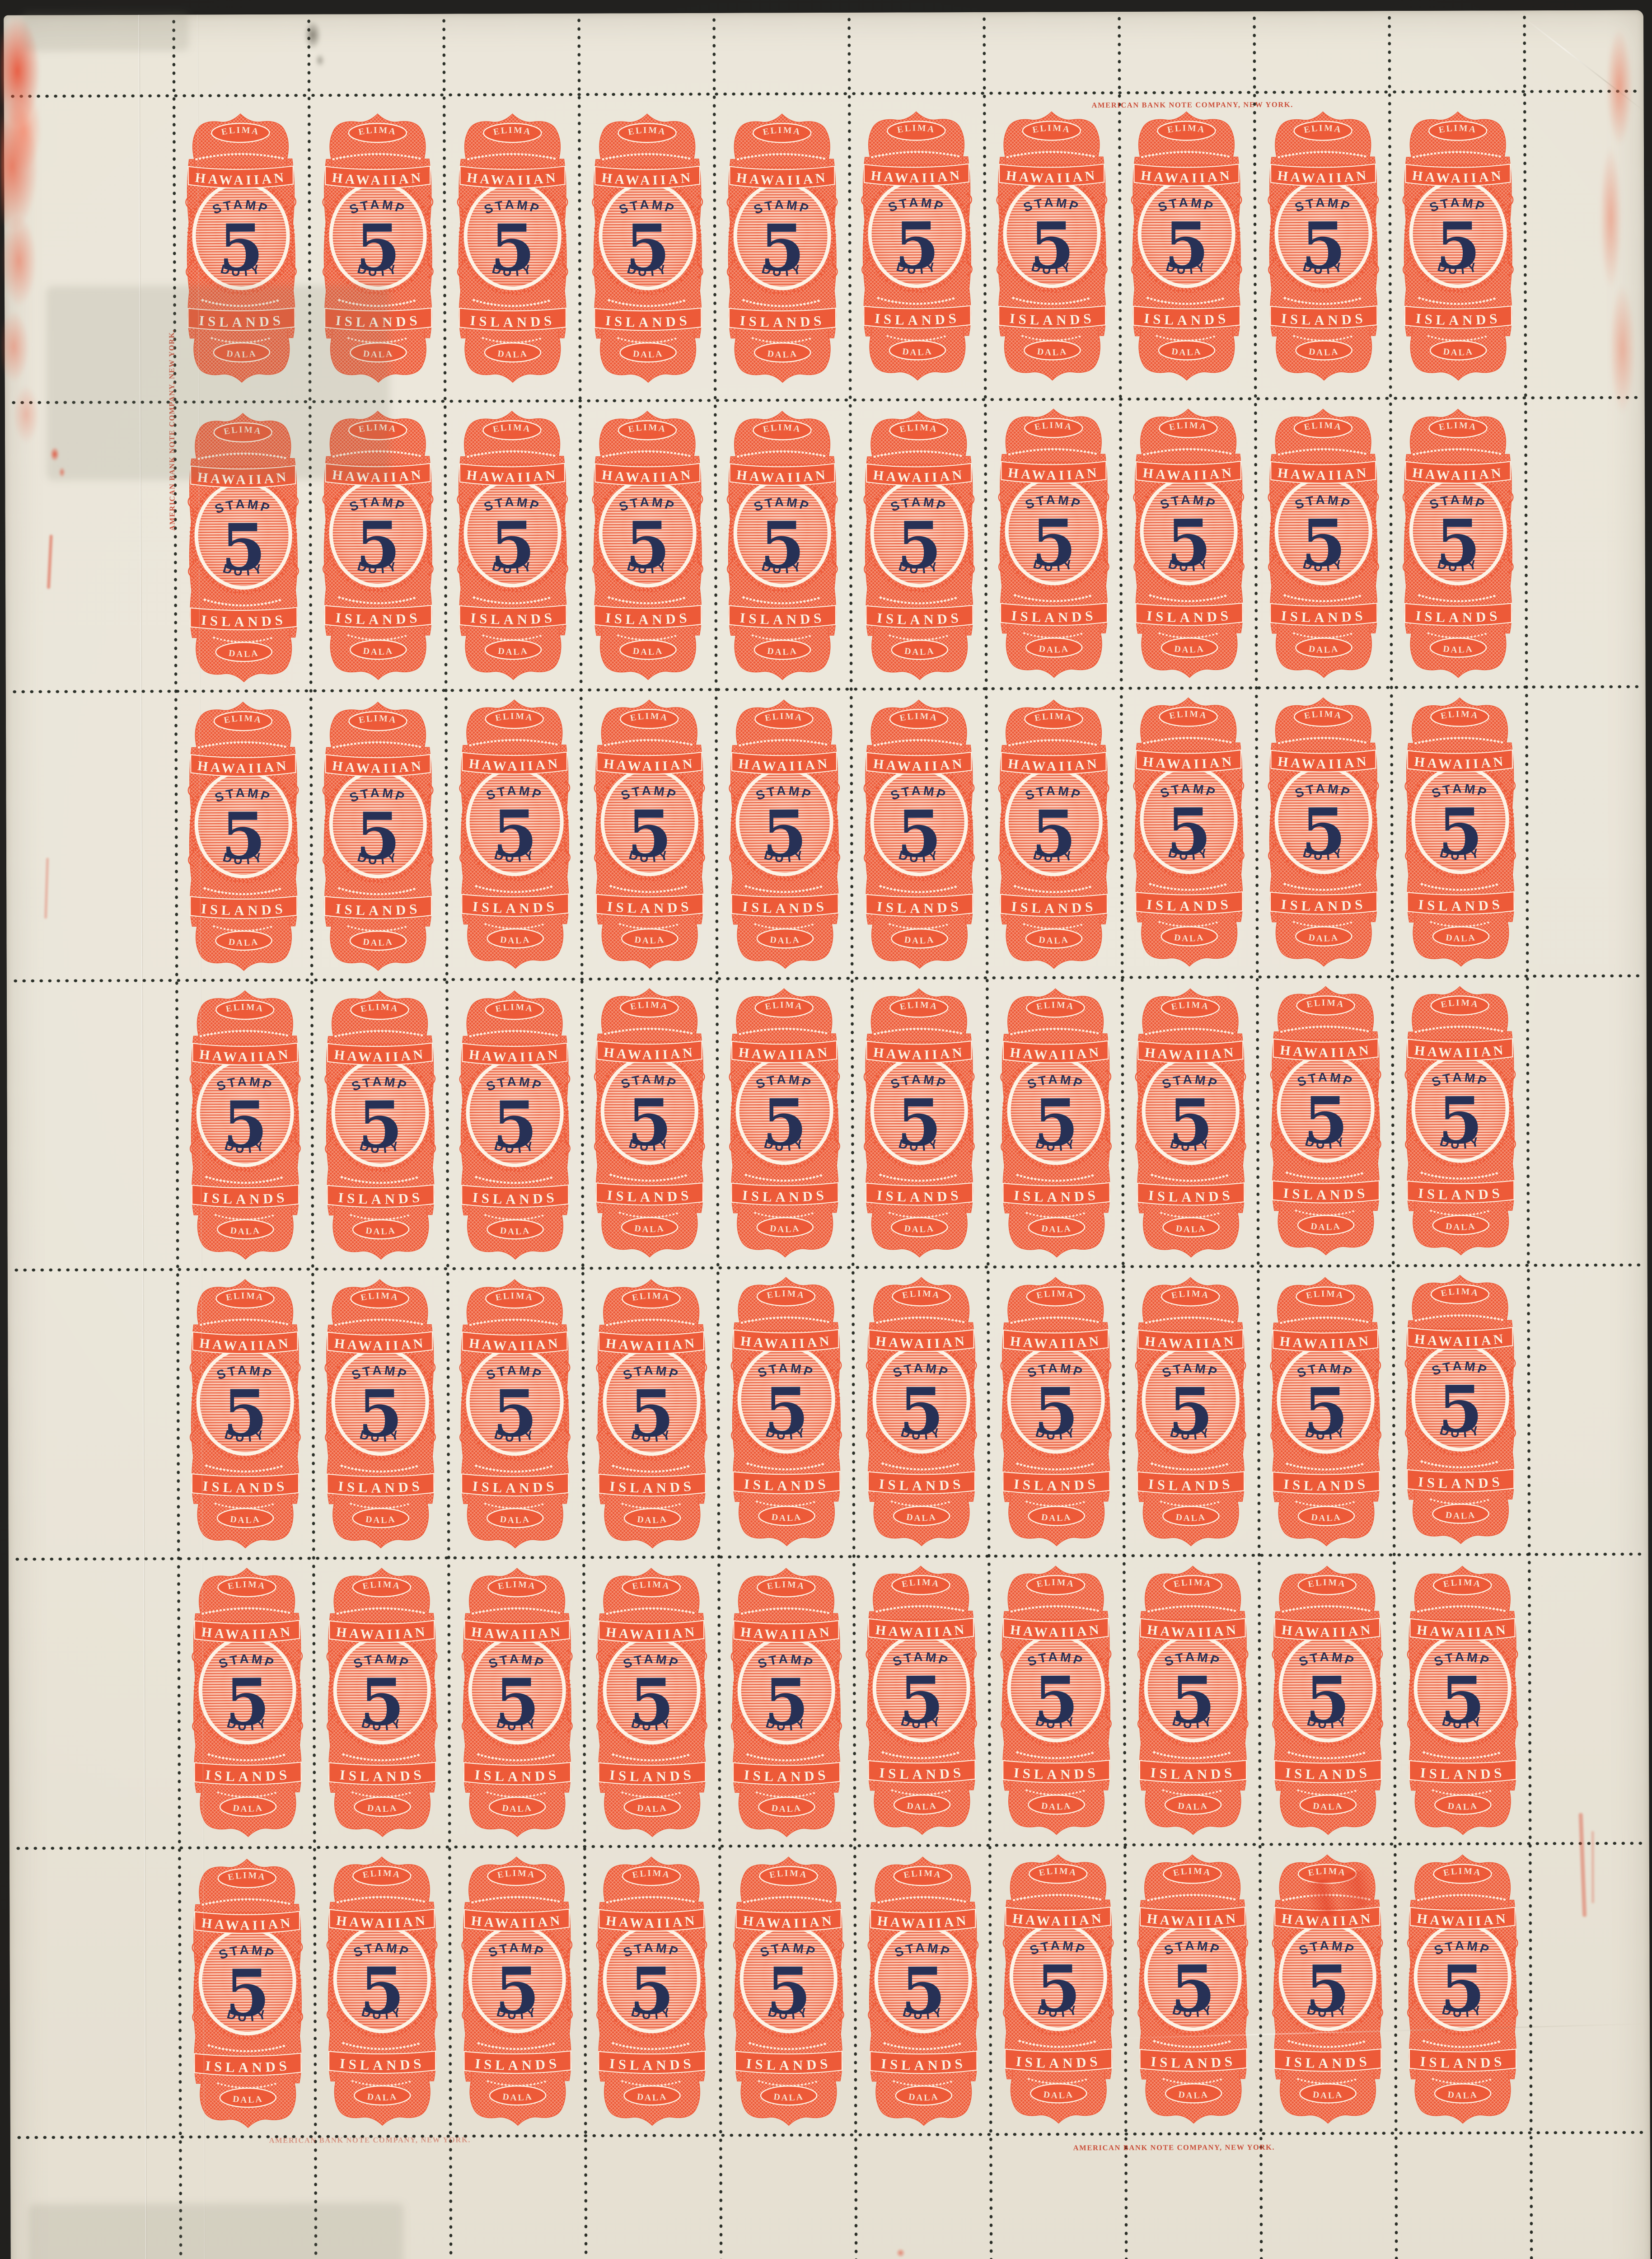 The image size is (1652, 2259). I want to click on stamp-r7-c6: ELIMA HAWAIIAN STAMP 5 DUTY ISLANDS DALA, so click(923, 1991).